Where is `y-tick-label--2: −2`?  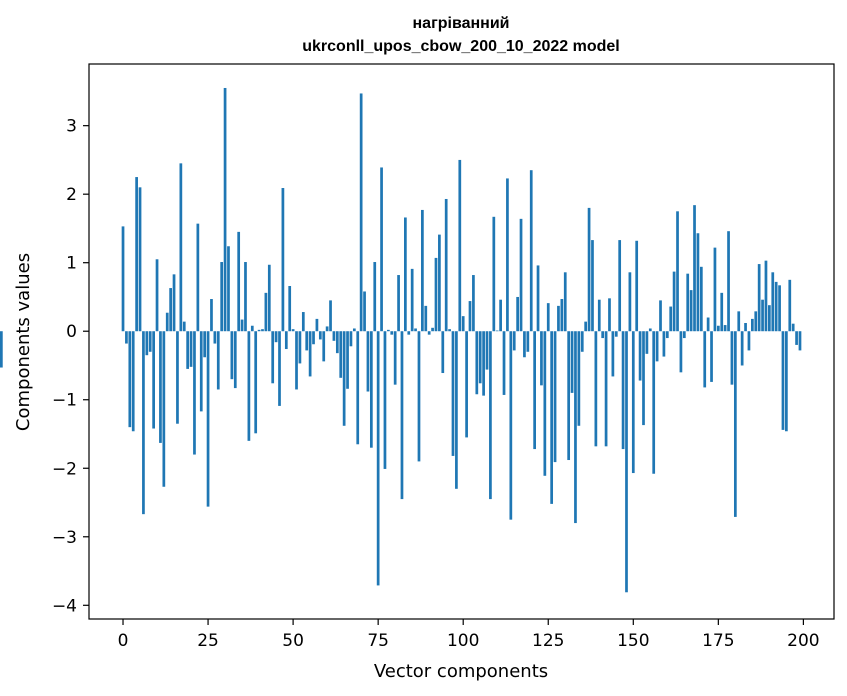
y-tick-label--2: −2 is located at coordinates (64, 469).